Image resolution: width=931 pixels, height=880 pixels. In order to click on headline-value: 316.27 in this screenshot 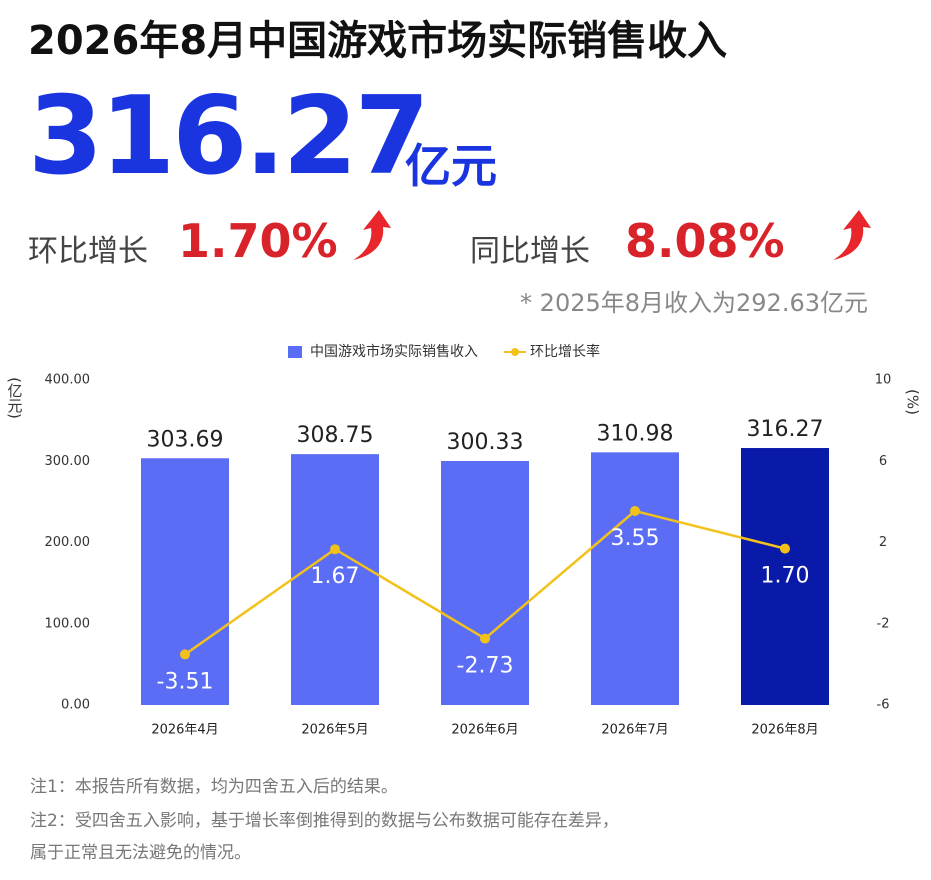, I will do `click(229, 136)`.